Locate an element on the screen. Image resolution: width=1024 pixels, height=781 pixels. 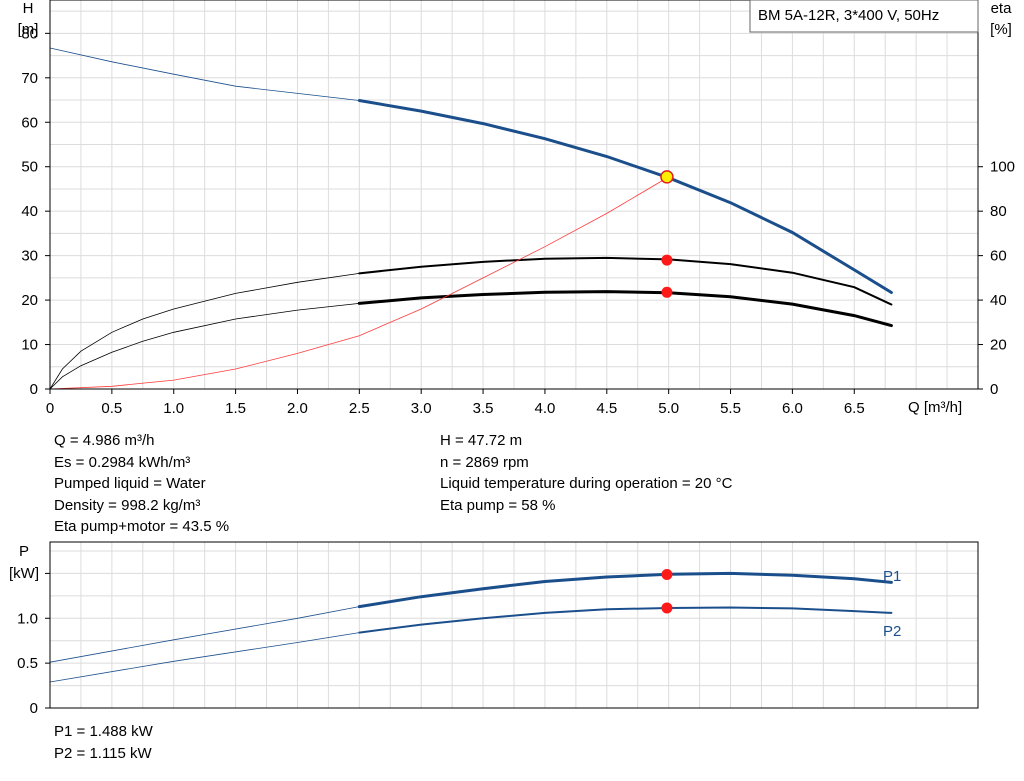
eta-axis-unit: [%] is located at coordinates (1001, 29).